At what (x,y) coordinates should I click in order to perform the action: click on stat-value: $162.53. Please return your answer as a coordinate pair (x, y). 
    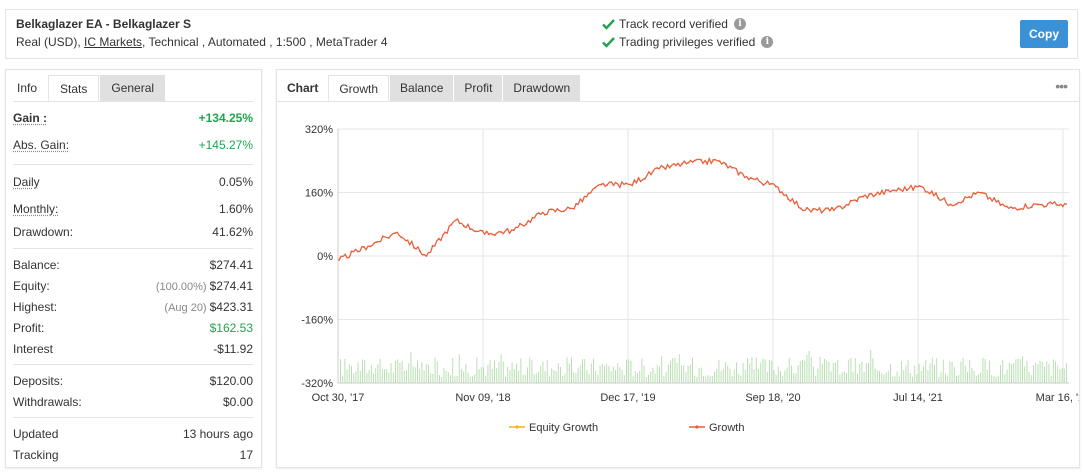
    Looking at the image, I should click on (231, 328).